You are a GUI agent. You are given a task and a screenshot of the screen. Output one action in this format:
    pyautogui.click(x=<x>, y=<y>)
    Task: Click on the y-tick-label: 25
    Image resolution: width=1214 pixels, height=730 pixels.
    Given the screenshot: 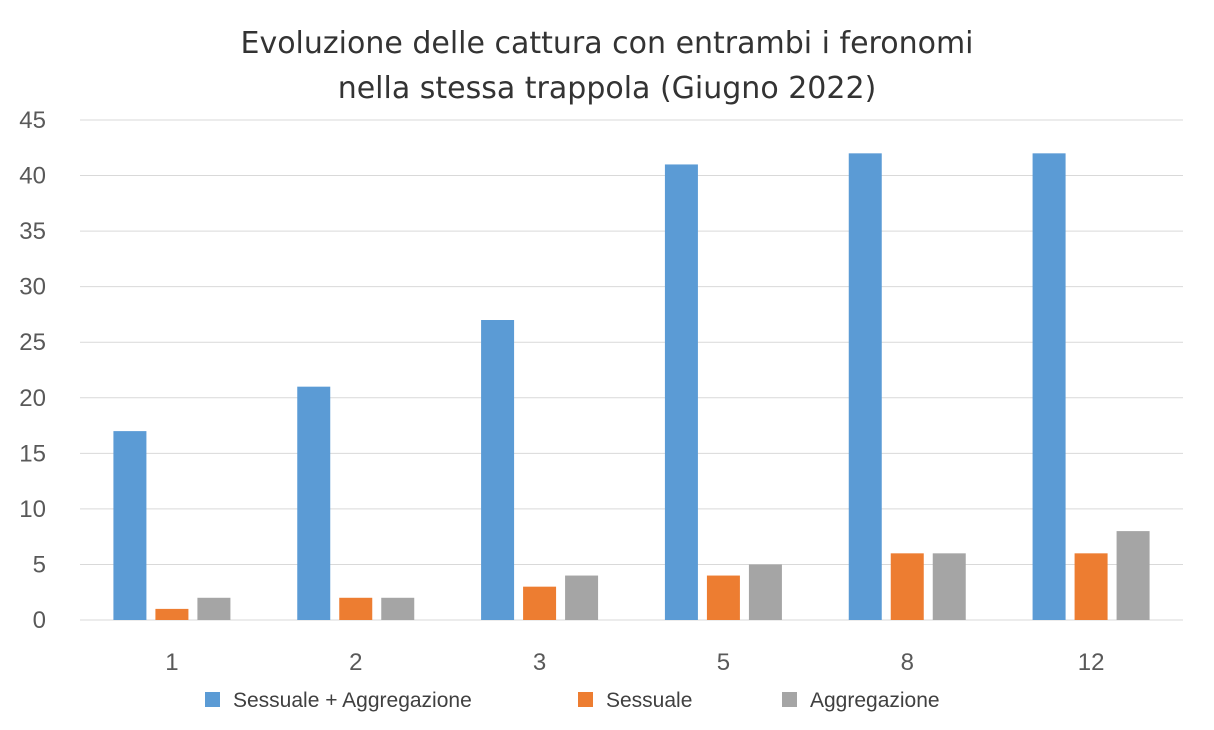 What is the action you would take?
    pyautogui.click(x=32, y=342)
    